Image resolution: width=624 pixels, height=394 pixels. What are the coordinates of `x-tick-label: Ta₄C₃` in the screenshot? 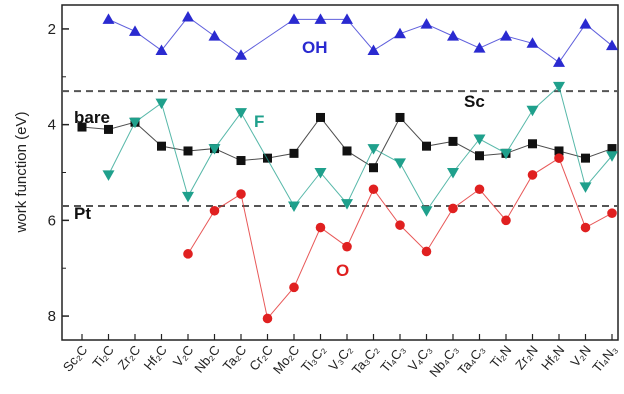 It's located at (471, 359).